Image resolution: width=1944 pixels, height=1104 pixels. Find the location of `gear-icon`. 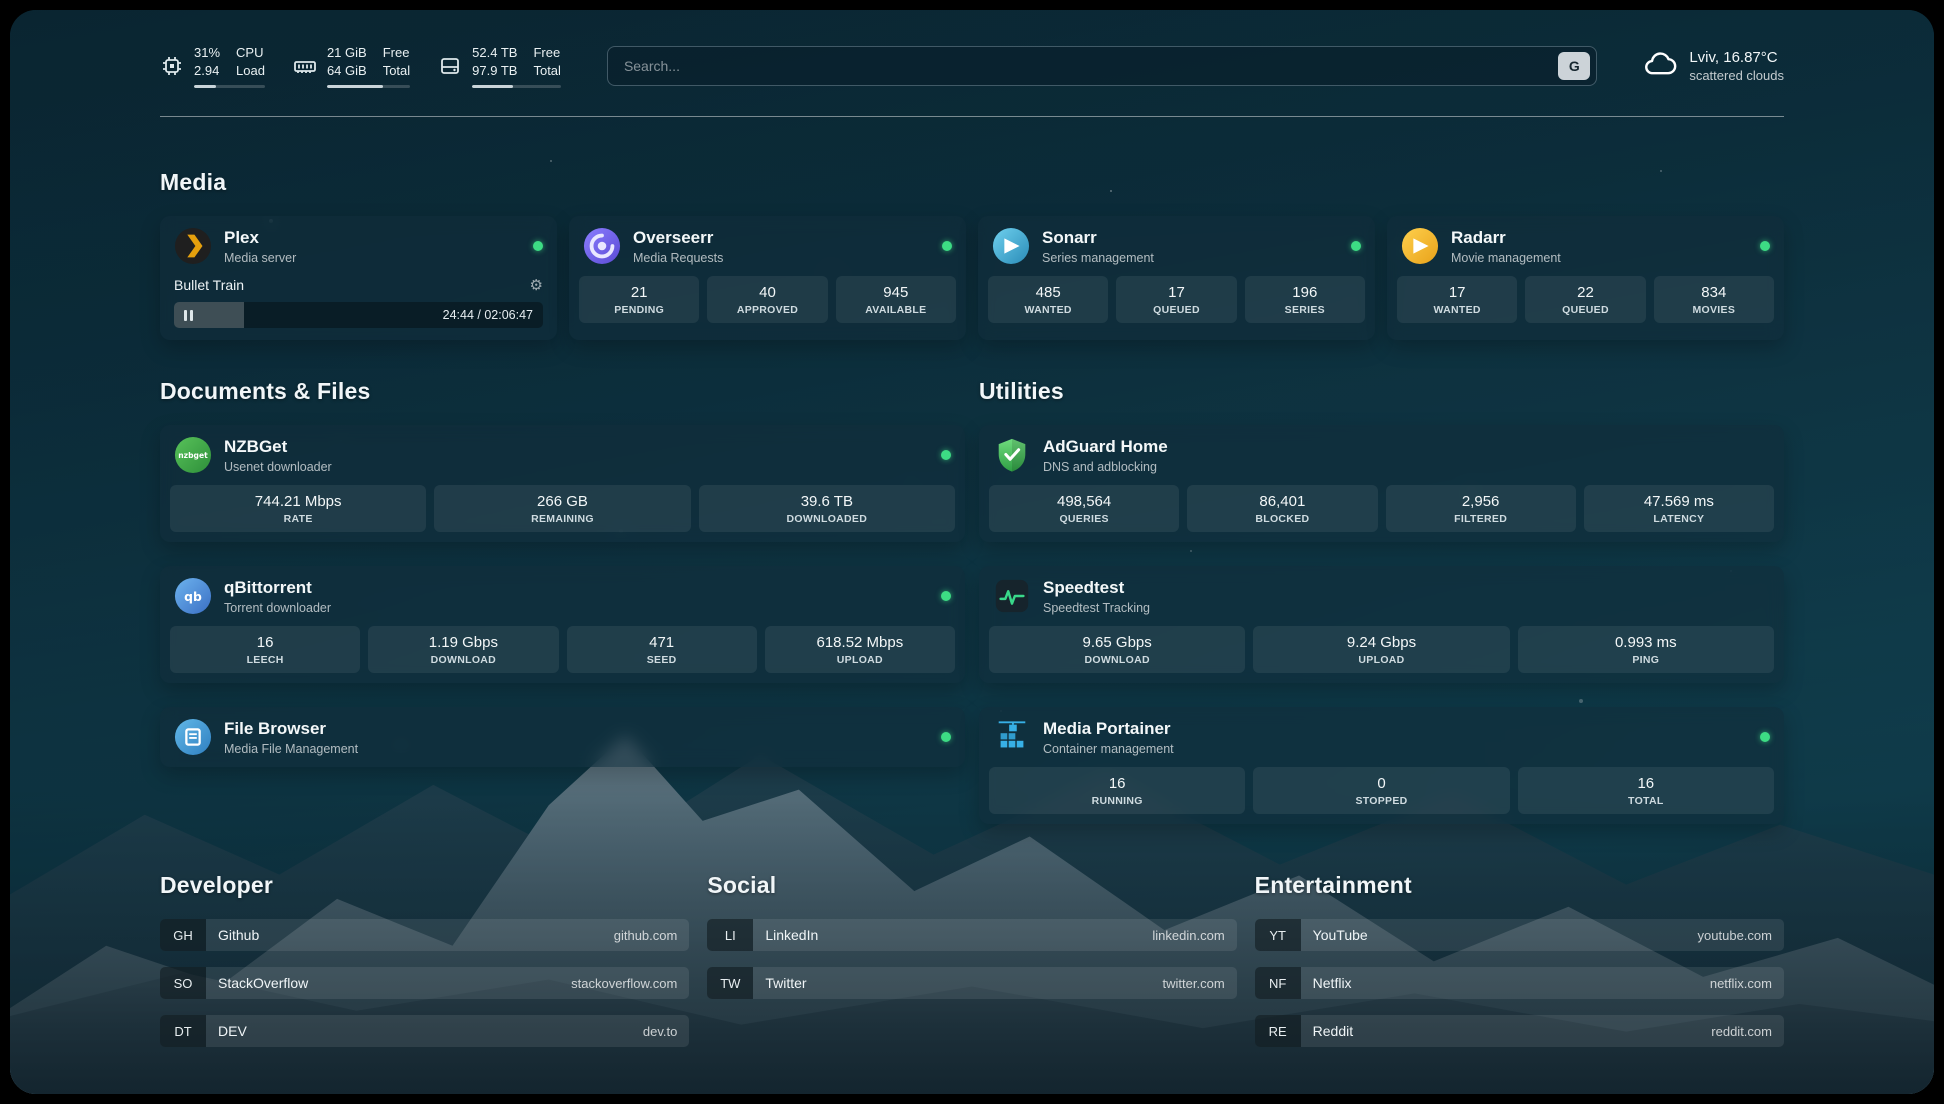

gear-icon is located at coordinates (536, 285).